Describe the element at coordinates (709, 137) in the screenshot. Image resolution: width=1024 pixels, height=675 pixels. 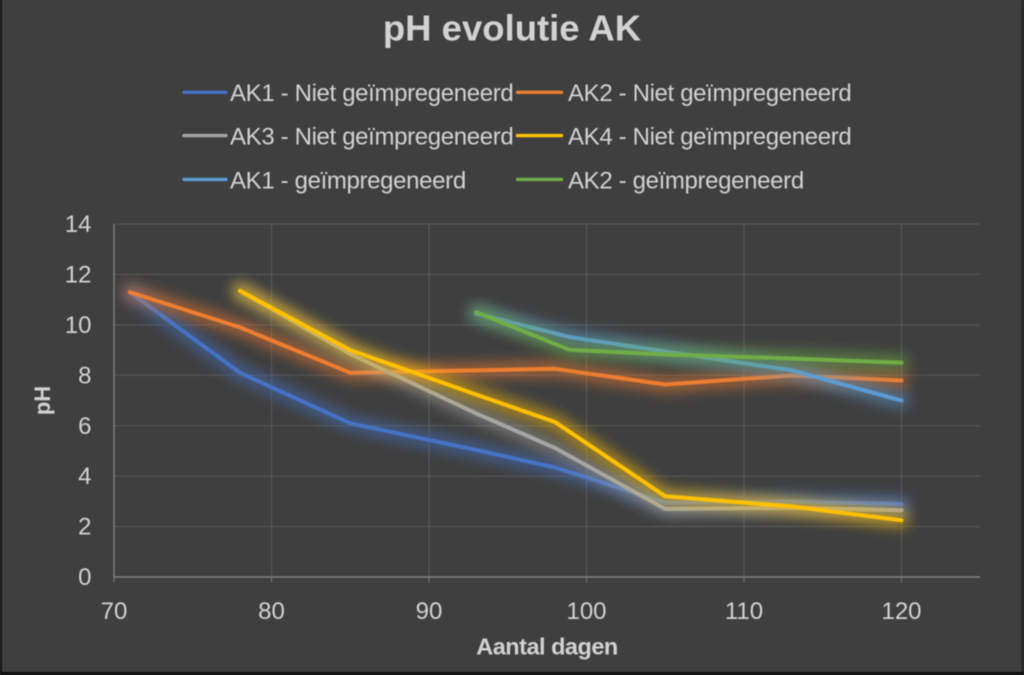
I see `svg-text: AK4 - Niet geïmpregeneerd` at that location.